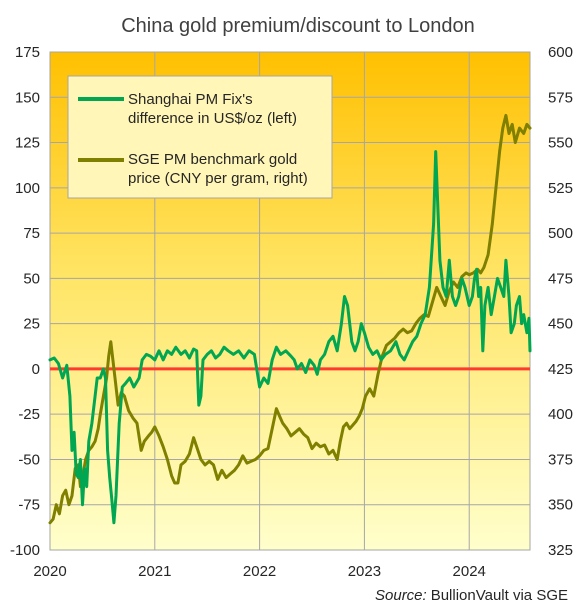 This screenshot has height=613, width=577. I want to click on legend-label-premium-line1: Shanghai PM Fix's, so click(190, 99).